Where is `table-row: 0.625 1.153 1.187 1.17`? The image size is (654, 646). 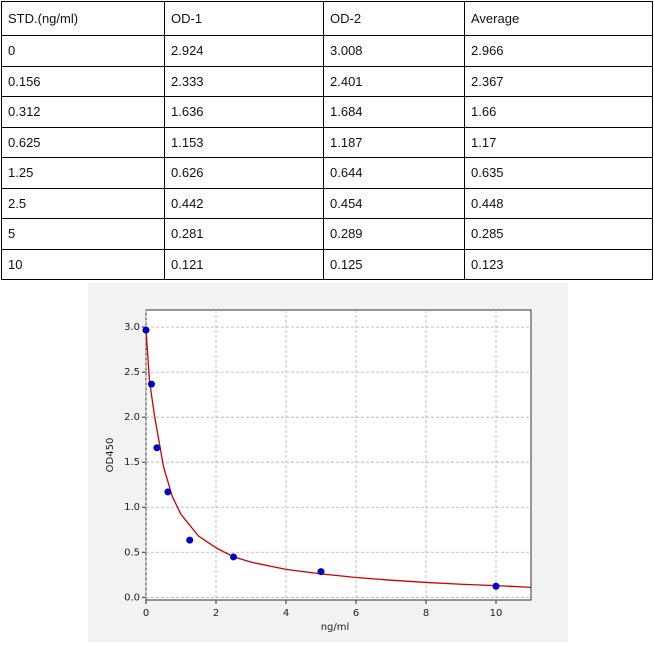 table-row: 0.625 1.153 1.187 1.17 is located at coordinates (327, 142).